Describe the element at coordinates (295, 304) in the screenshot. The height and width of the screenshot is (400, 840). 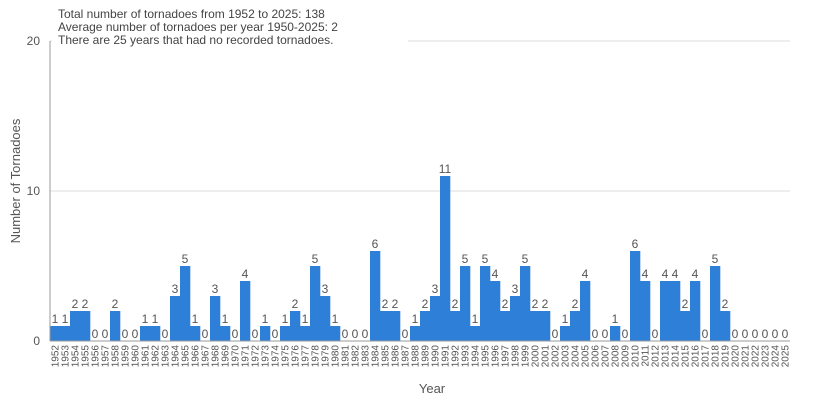
I see `data-label-1976: 2` at that location.